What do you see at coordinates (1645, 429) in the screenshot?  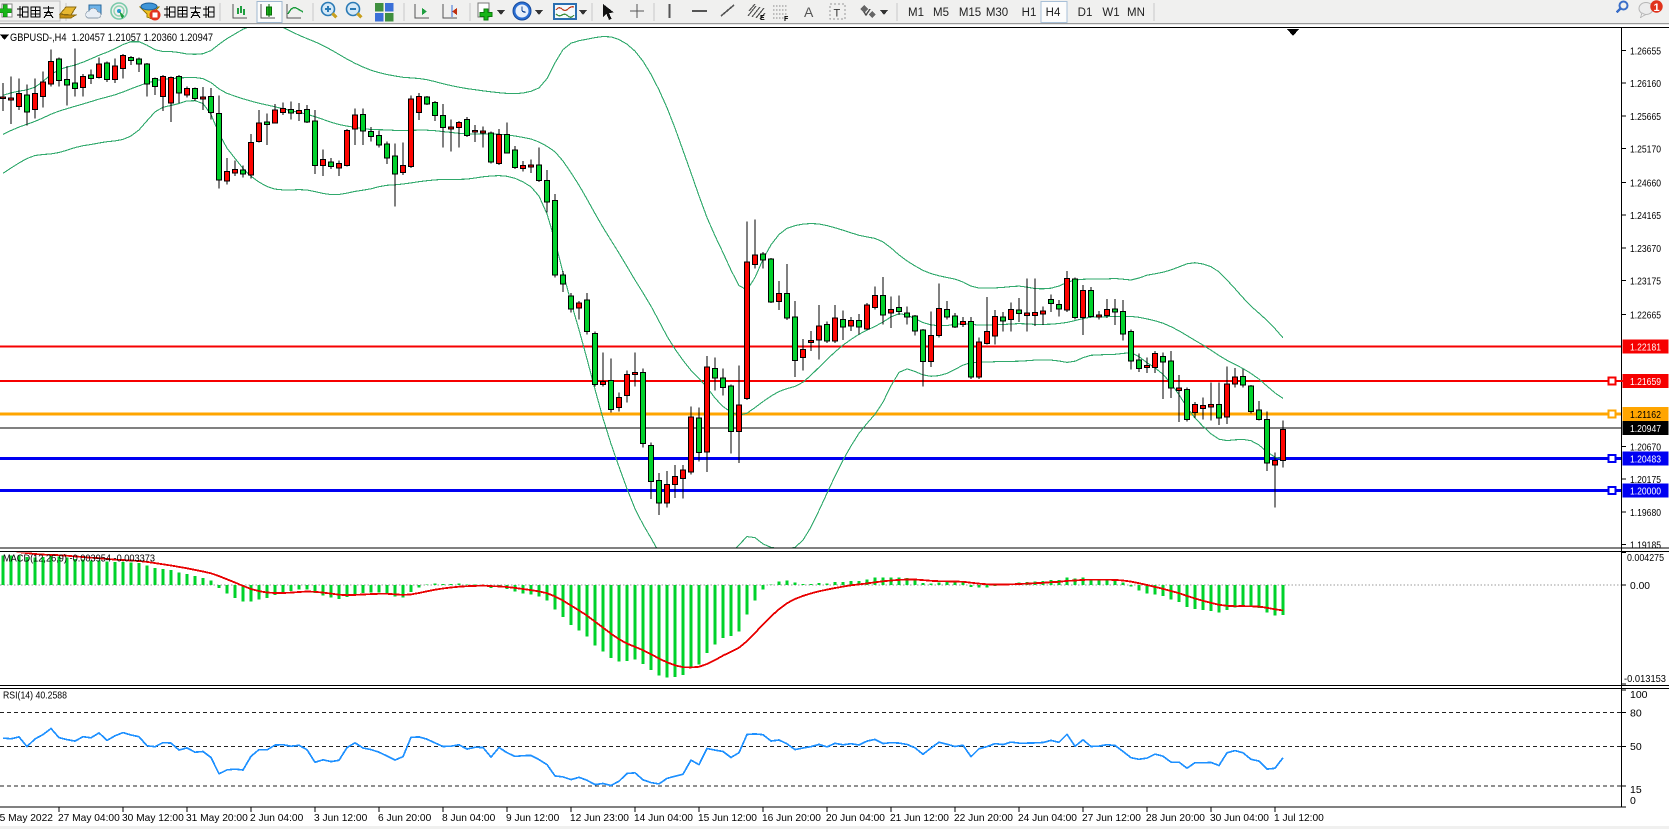 I see `svg-text: 1.20947` at bounding box center [1645, 429].